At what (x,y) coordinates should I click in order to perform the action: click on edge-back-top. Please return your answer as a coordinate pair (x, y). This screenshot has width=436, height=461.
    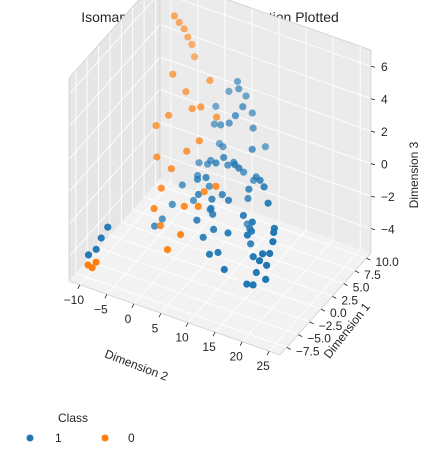
    Looking at the image, I should click on (299, 25).